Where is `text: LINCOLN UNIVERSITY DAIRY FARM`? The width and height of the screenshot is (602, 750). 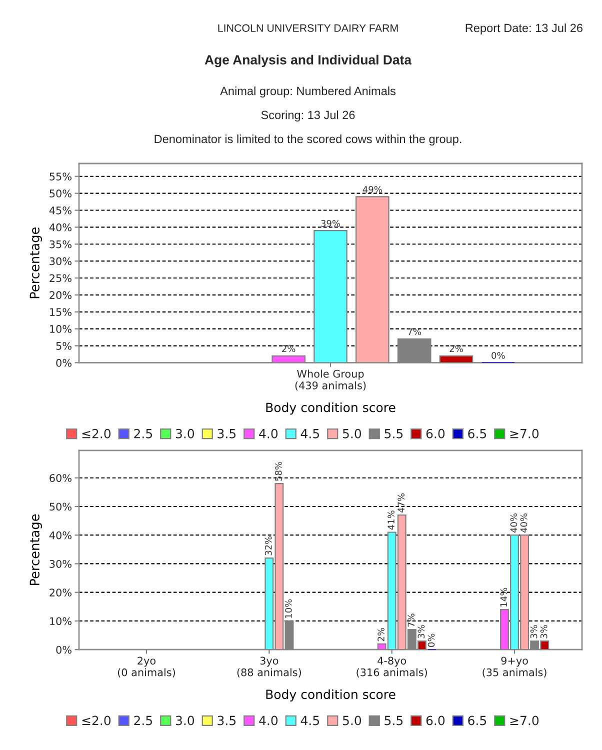 text: LINCOLN UNIVERSITY DAIRY FARM is located at coordinates (308, 28).